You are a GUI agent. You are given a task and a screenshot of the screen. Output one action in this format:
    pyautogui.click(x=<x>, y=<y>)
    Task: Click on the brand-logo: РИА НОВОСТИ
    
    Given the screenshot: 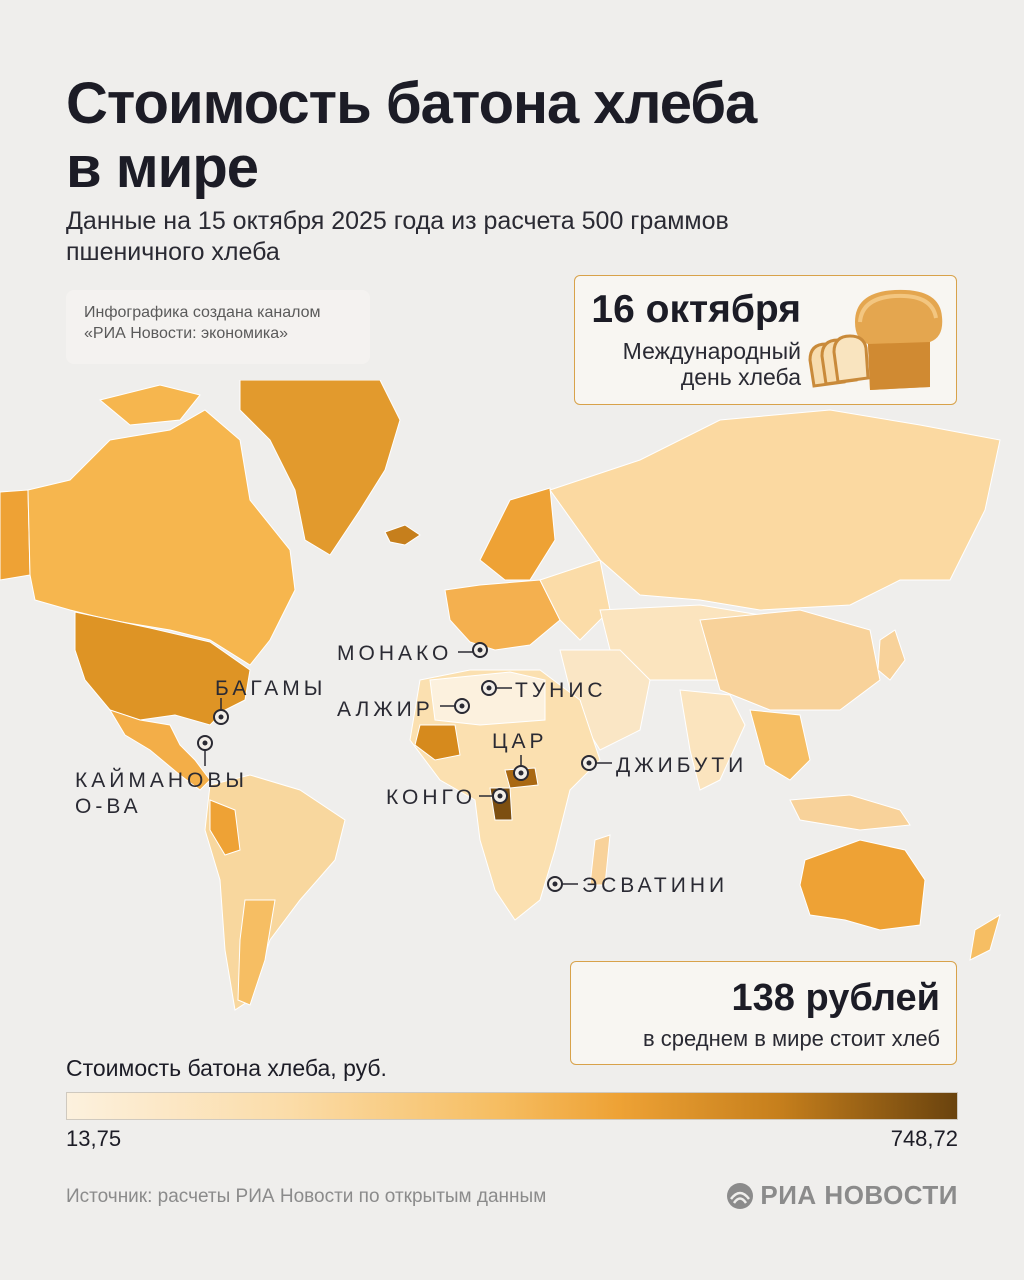 What is the action you would take?
    pyautogui.click(x=842, y=1195)
    